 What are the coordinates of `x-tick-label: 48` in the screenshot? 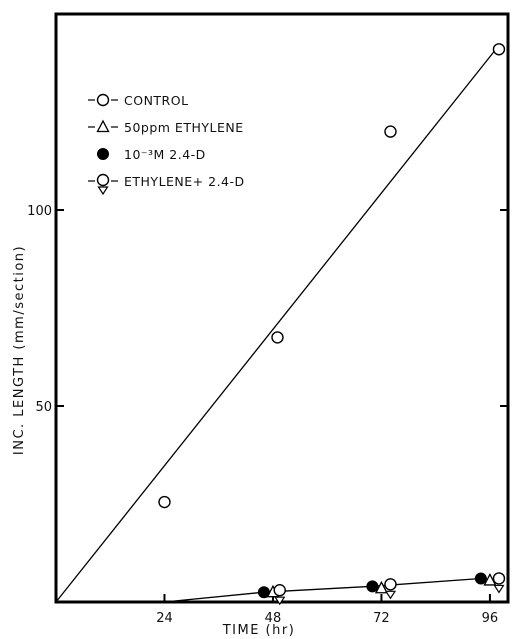 It's located at (273, 618).